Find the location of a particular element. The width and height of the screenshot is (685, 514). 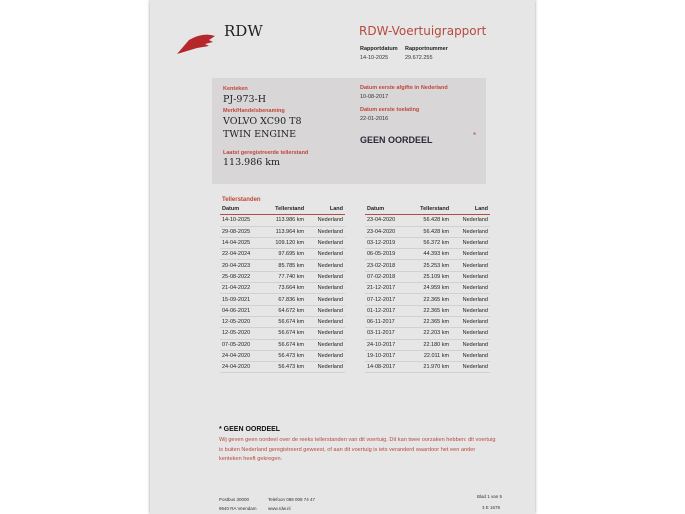

tellerstand-cell: 21.970 km is located at coordinates (429, 367).